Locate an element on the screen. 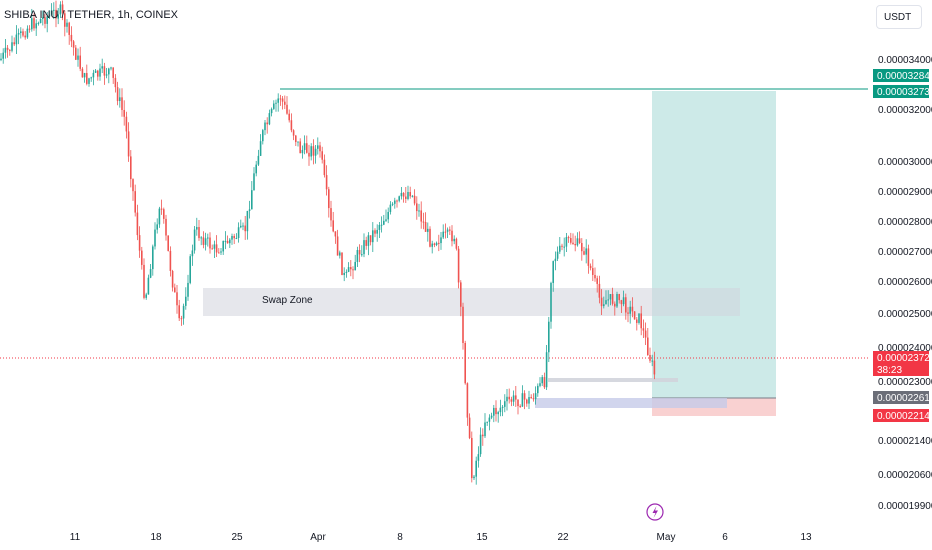  price-axis-tick: 0.0000290000 is located at coordinates (905, 192).